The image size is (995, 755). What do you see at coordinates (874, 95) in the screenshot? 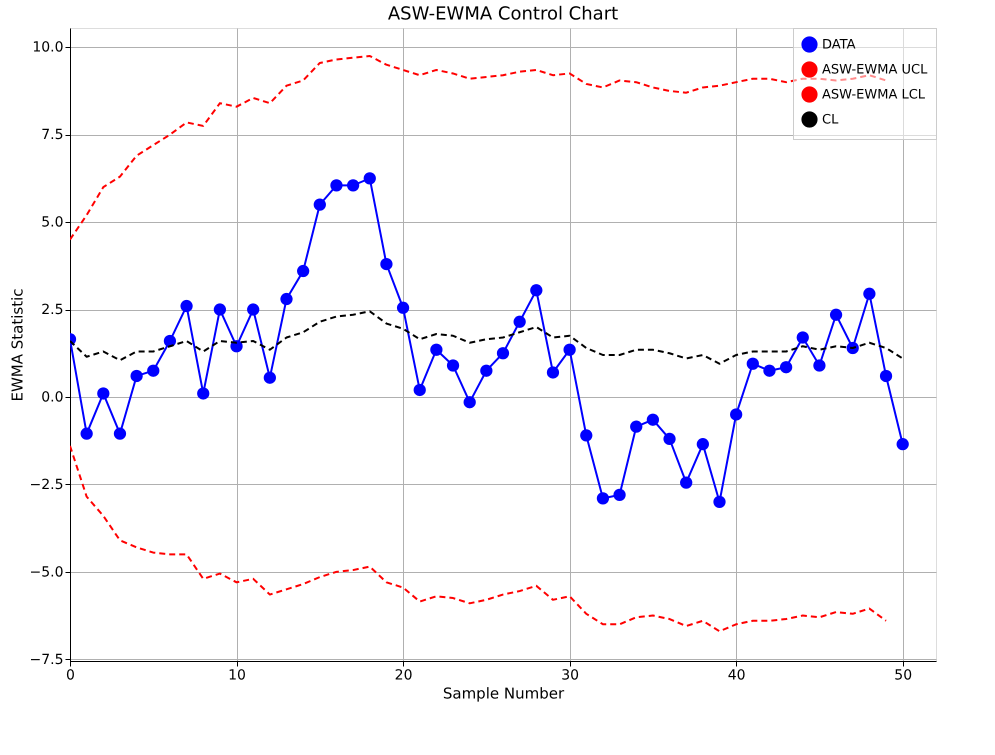
I see `legend-label: ASW-EWMA LCL` at bounding box center [874, 95].